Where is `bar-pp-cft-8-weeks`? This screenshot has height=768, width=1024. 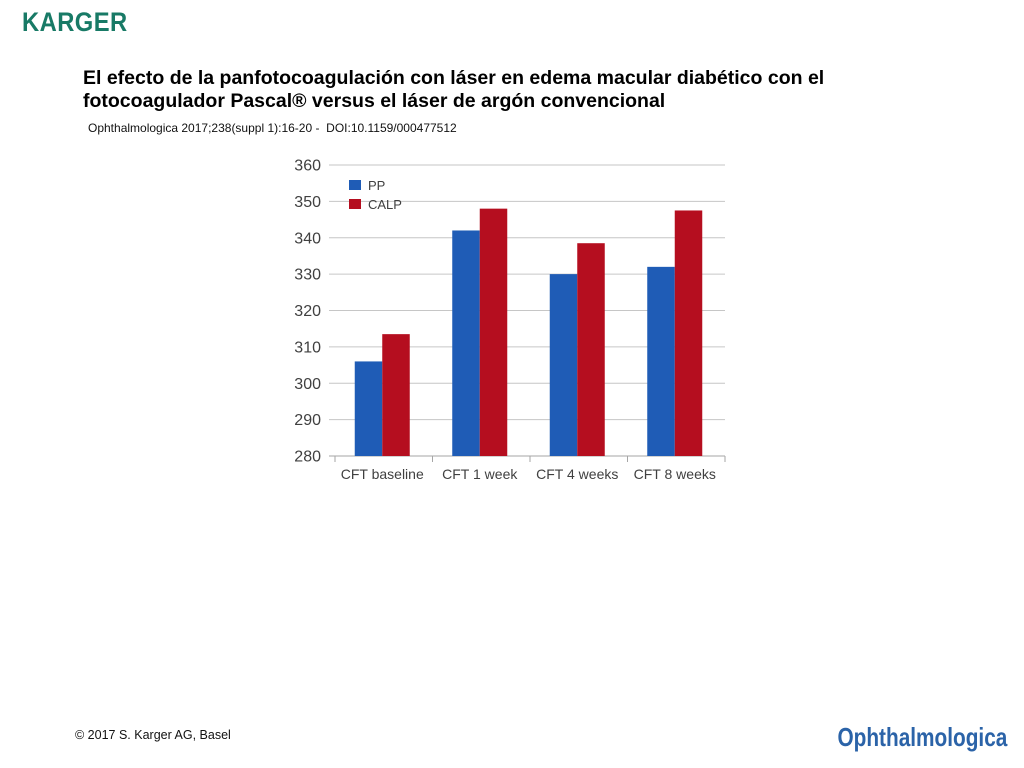 bar-pp-cft-8-weeks is located at coordinates (661, 361).